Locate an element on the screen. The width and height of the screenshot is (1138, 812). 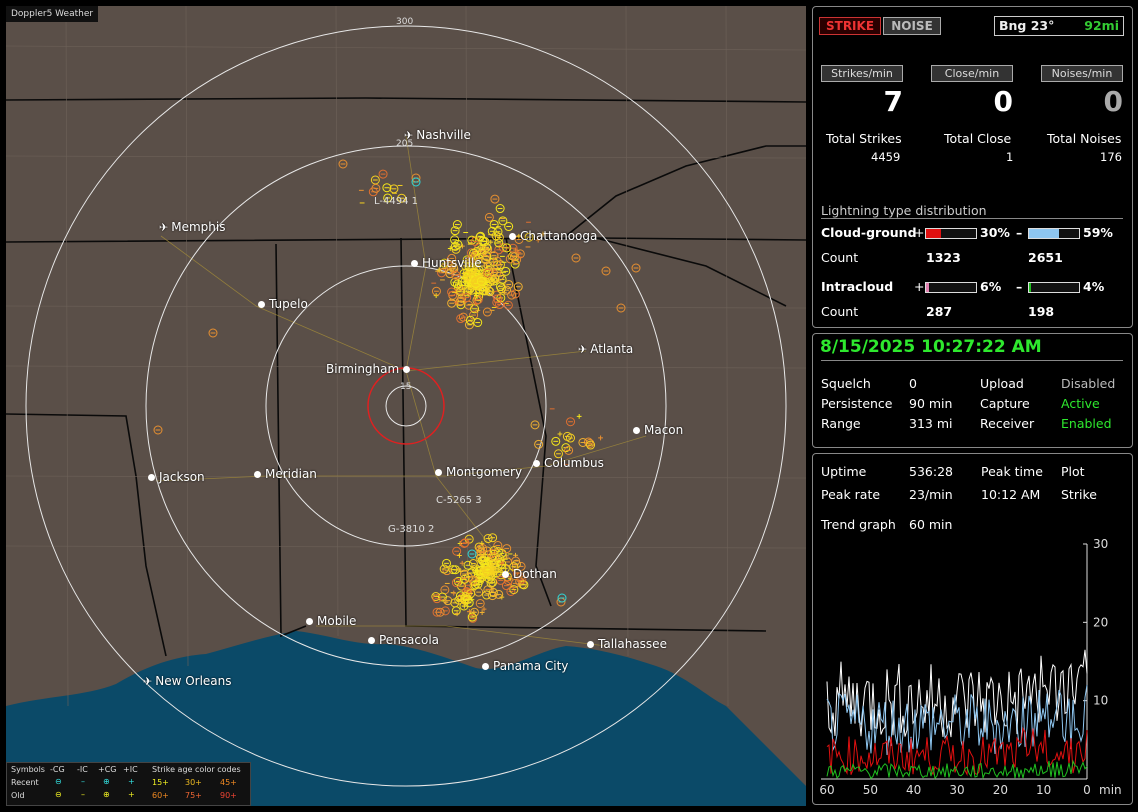
city-new-orleans: ✈ New Orleans is located at coordinates (187, 681).